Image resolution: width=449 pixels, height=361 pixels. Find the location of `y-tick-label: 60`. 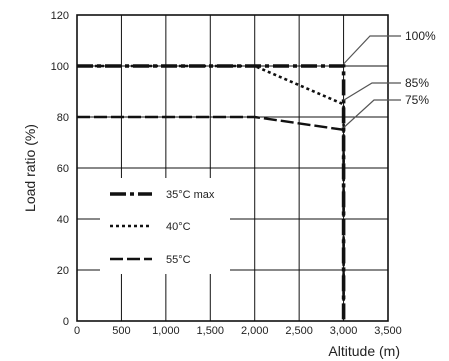

y-tick-label: 60 is located at coordinates (63, 169).